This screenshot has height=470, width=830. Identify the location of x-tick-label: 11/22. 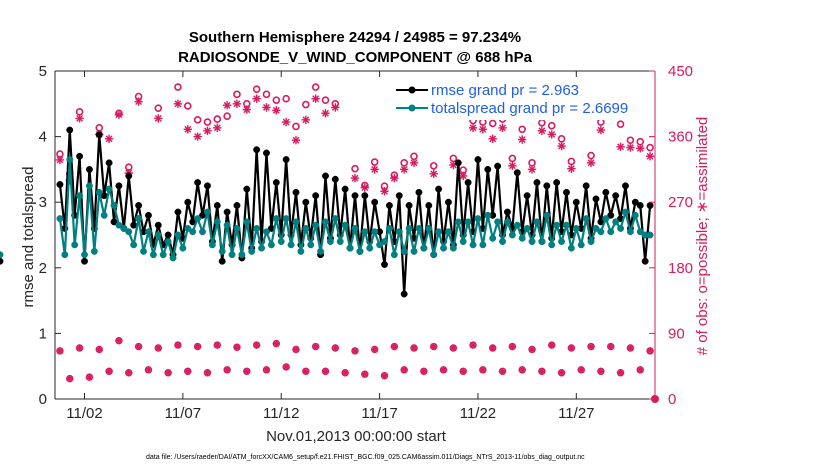
(478, 413).